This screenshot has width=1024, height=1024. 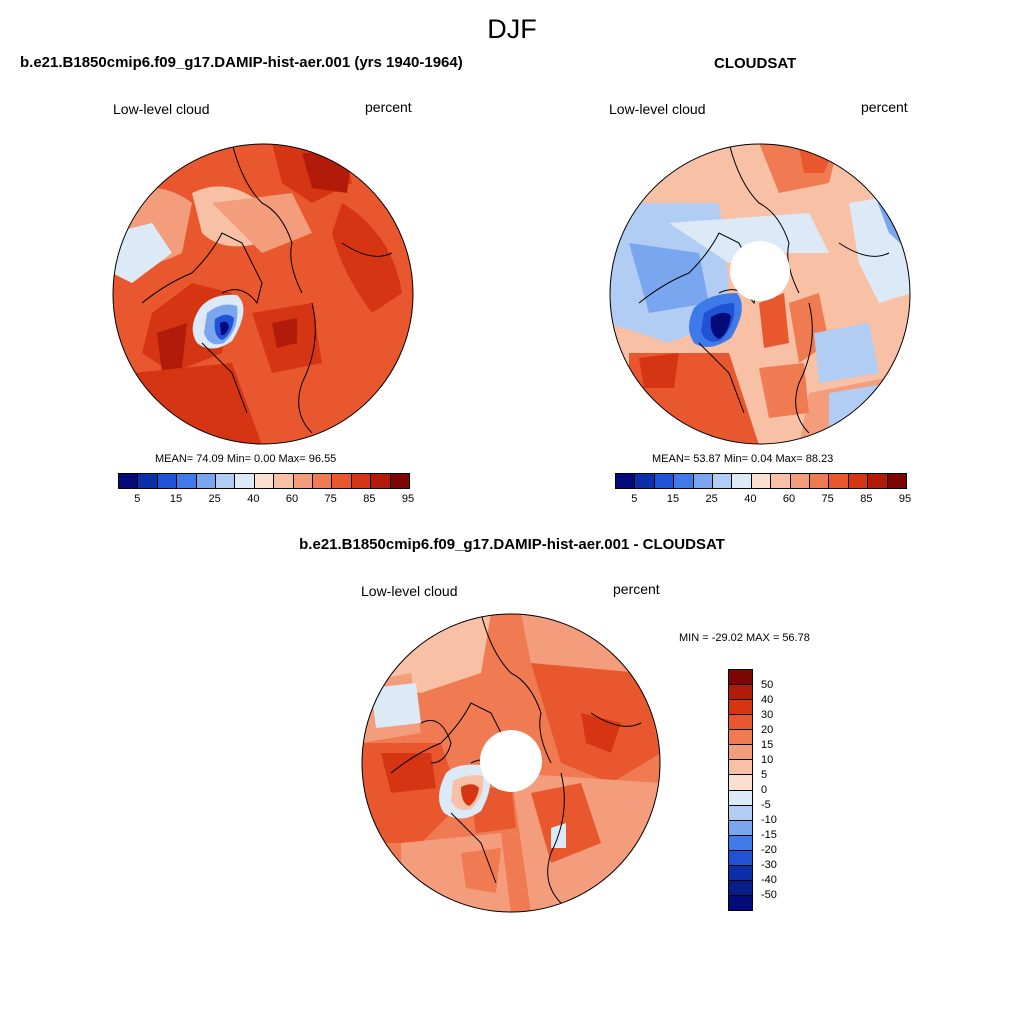 What do you see at coordinates (769, 880) in the screenshot?
I see `colorbar-tick-label: -40` at bounding box center [769, 880].